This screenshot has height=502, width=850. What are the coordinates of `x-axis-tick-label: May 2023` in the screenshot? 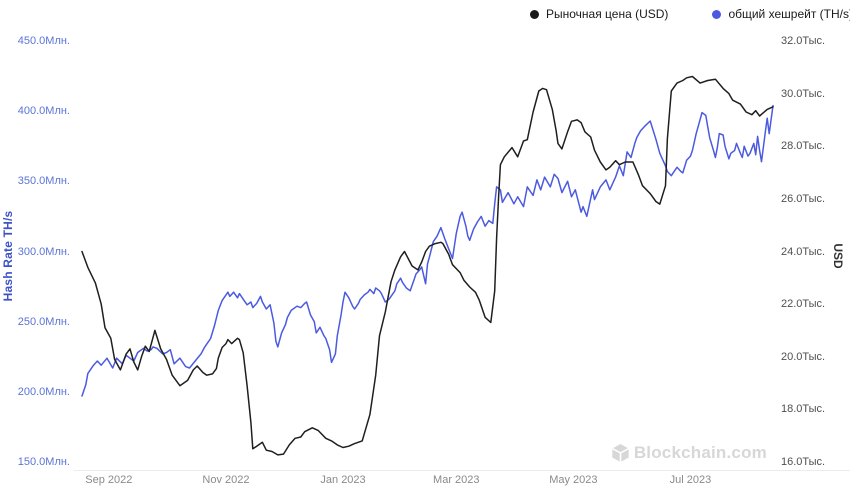 It's located at (573, 480).